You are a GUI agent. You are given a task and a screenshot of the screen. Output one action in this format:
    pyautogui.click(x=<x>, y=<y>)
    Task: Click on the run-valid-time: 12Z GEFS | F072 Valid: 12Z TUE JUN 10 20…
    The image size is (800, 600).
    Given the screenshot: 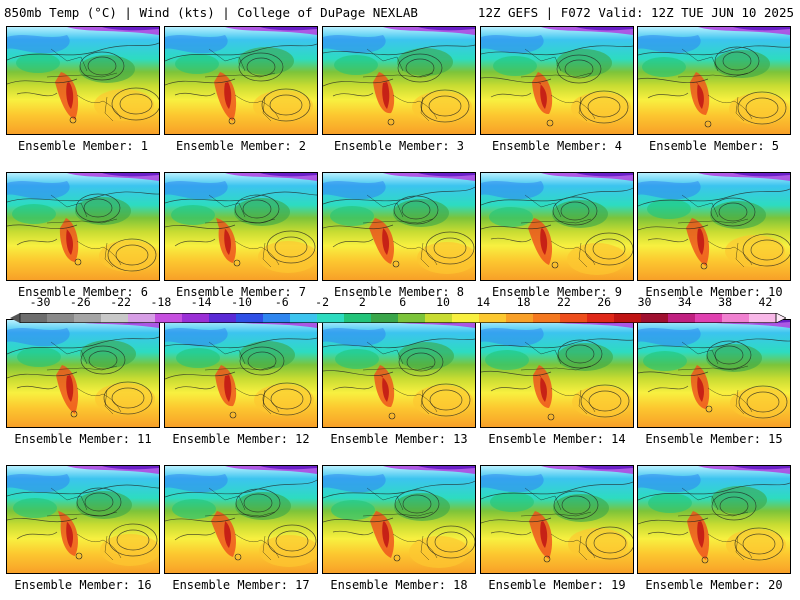 What is the action you would take?
    pyautogui.click(x=635, y=12)
    